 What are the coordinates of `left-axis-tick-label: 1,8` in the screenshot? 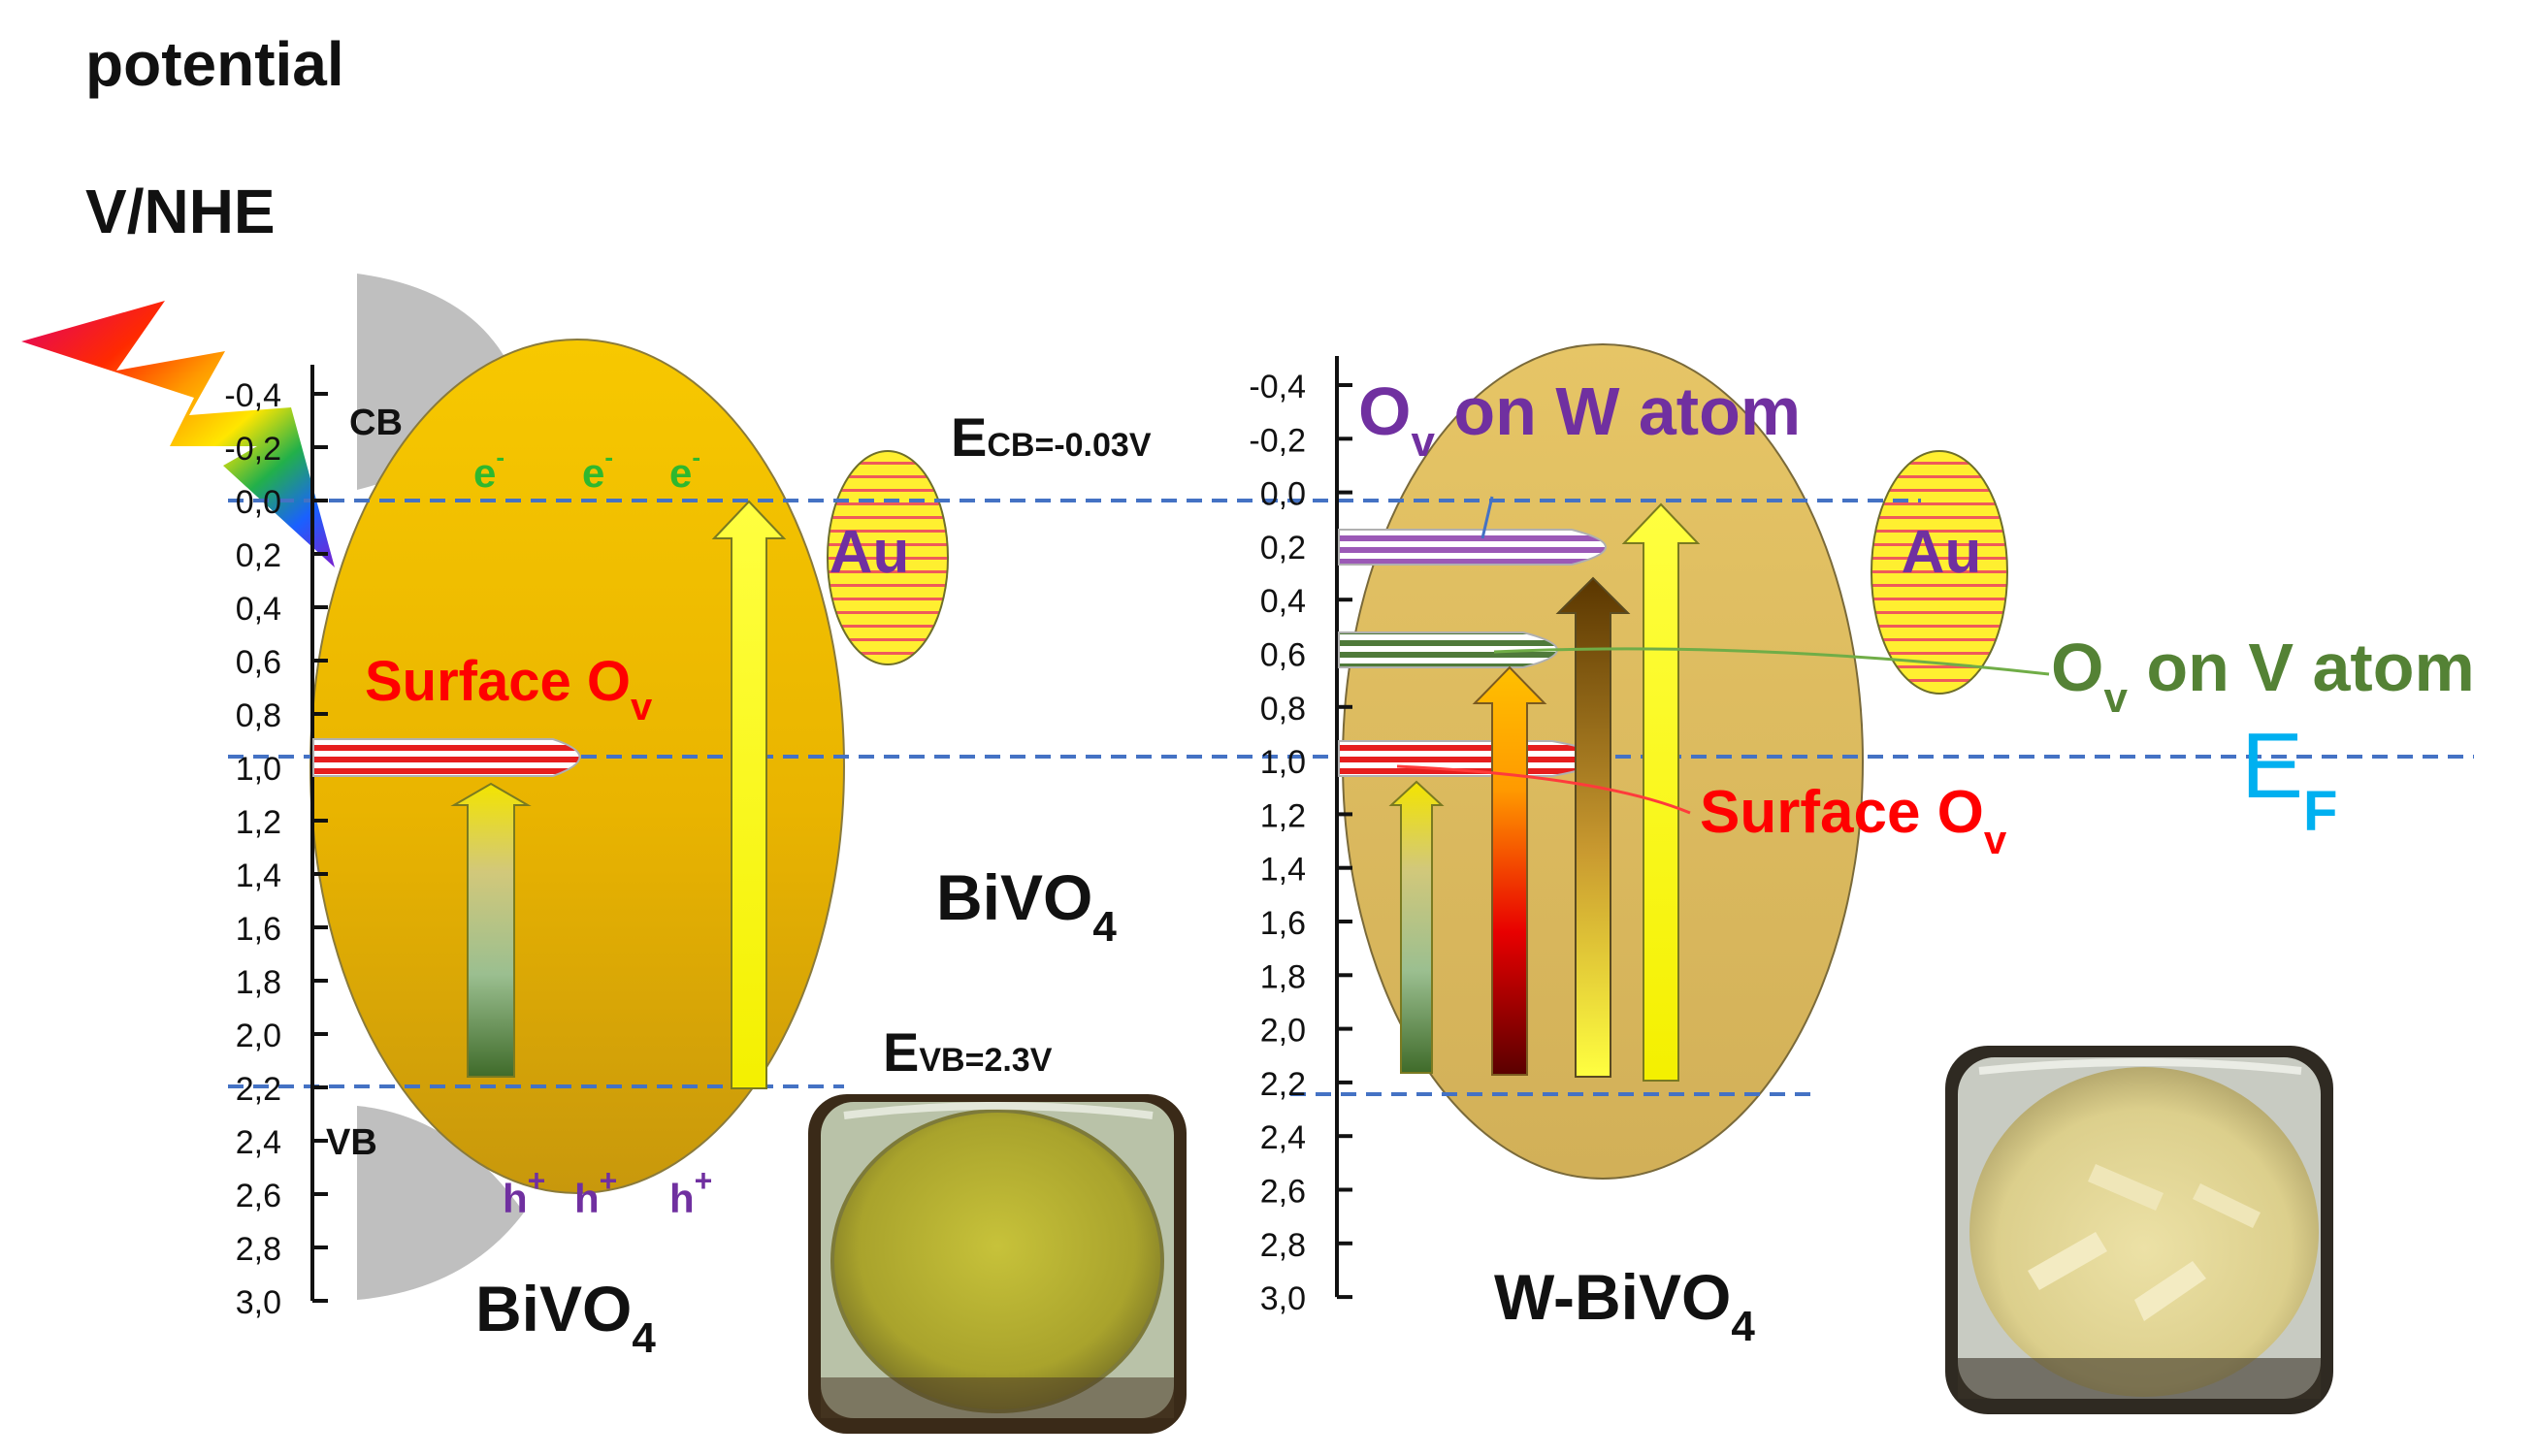 It's located at (258, 982).